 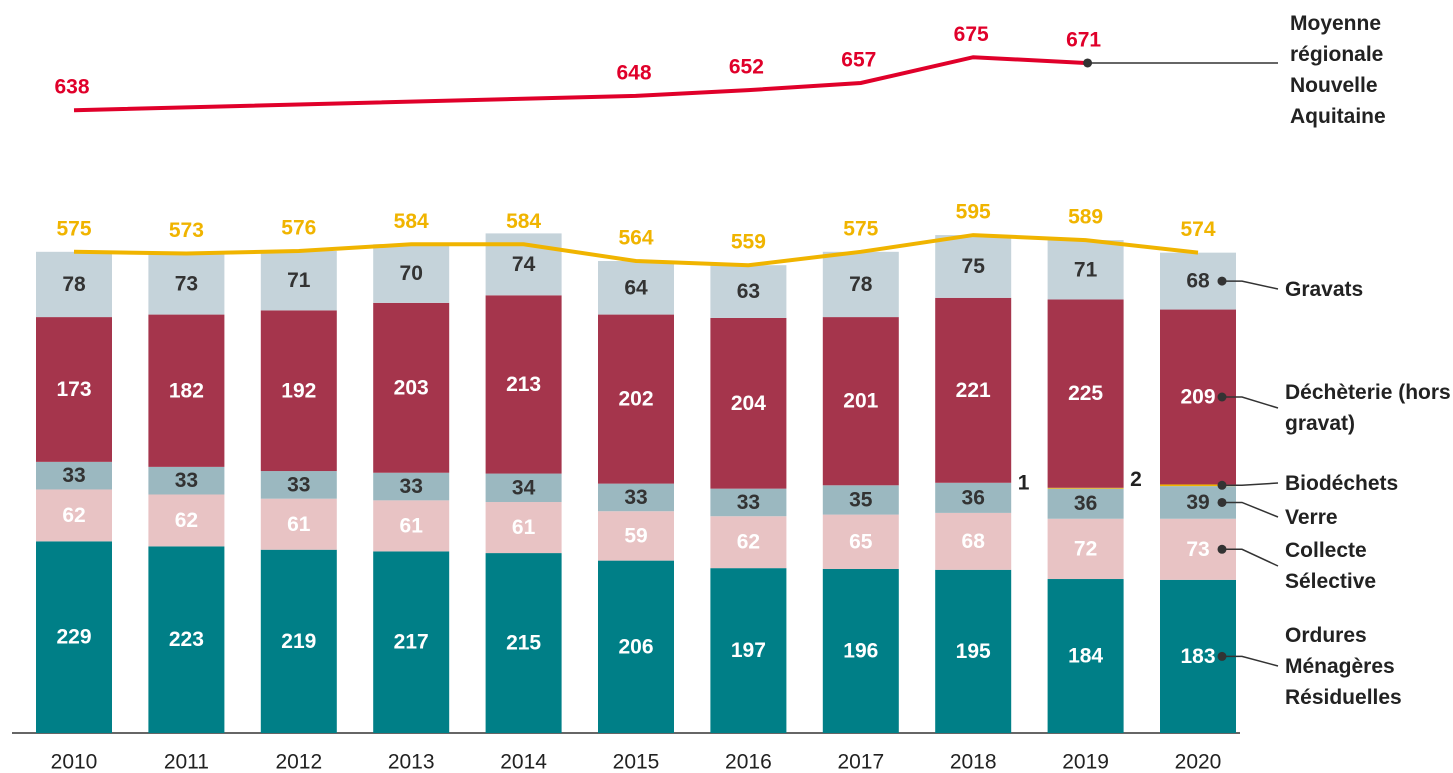 I want to click on value-label: 196, so click(x=860, y=651).